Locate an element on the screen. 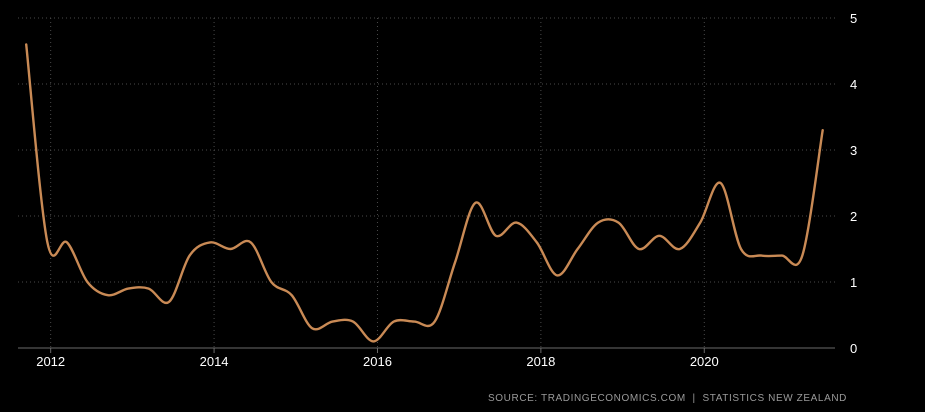 This screenshot has width=925, height=412. x-tick-label: 2014 is located at coordinates (214, 361).